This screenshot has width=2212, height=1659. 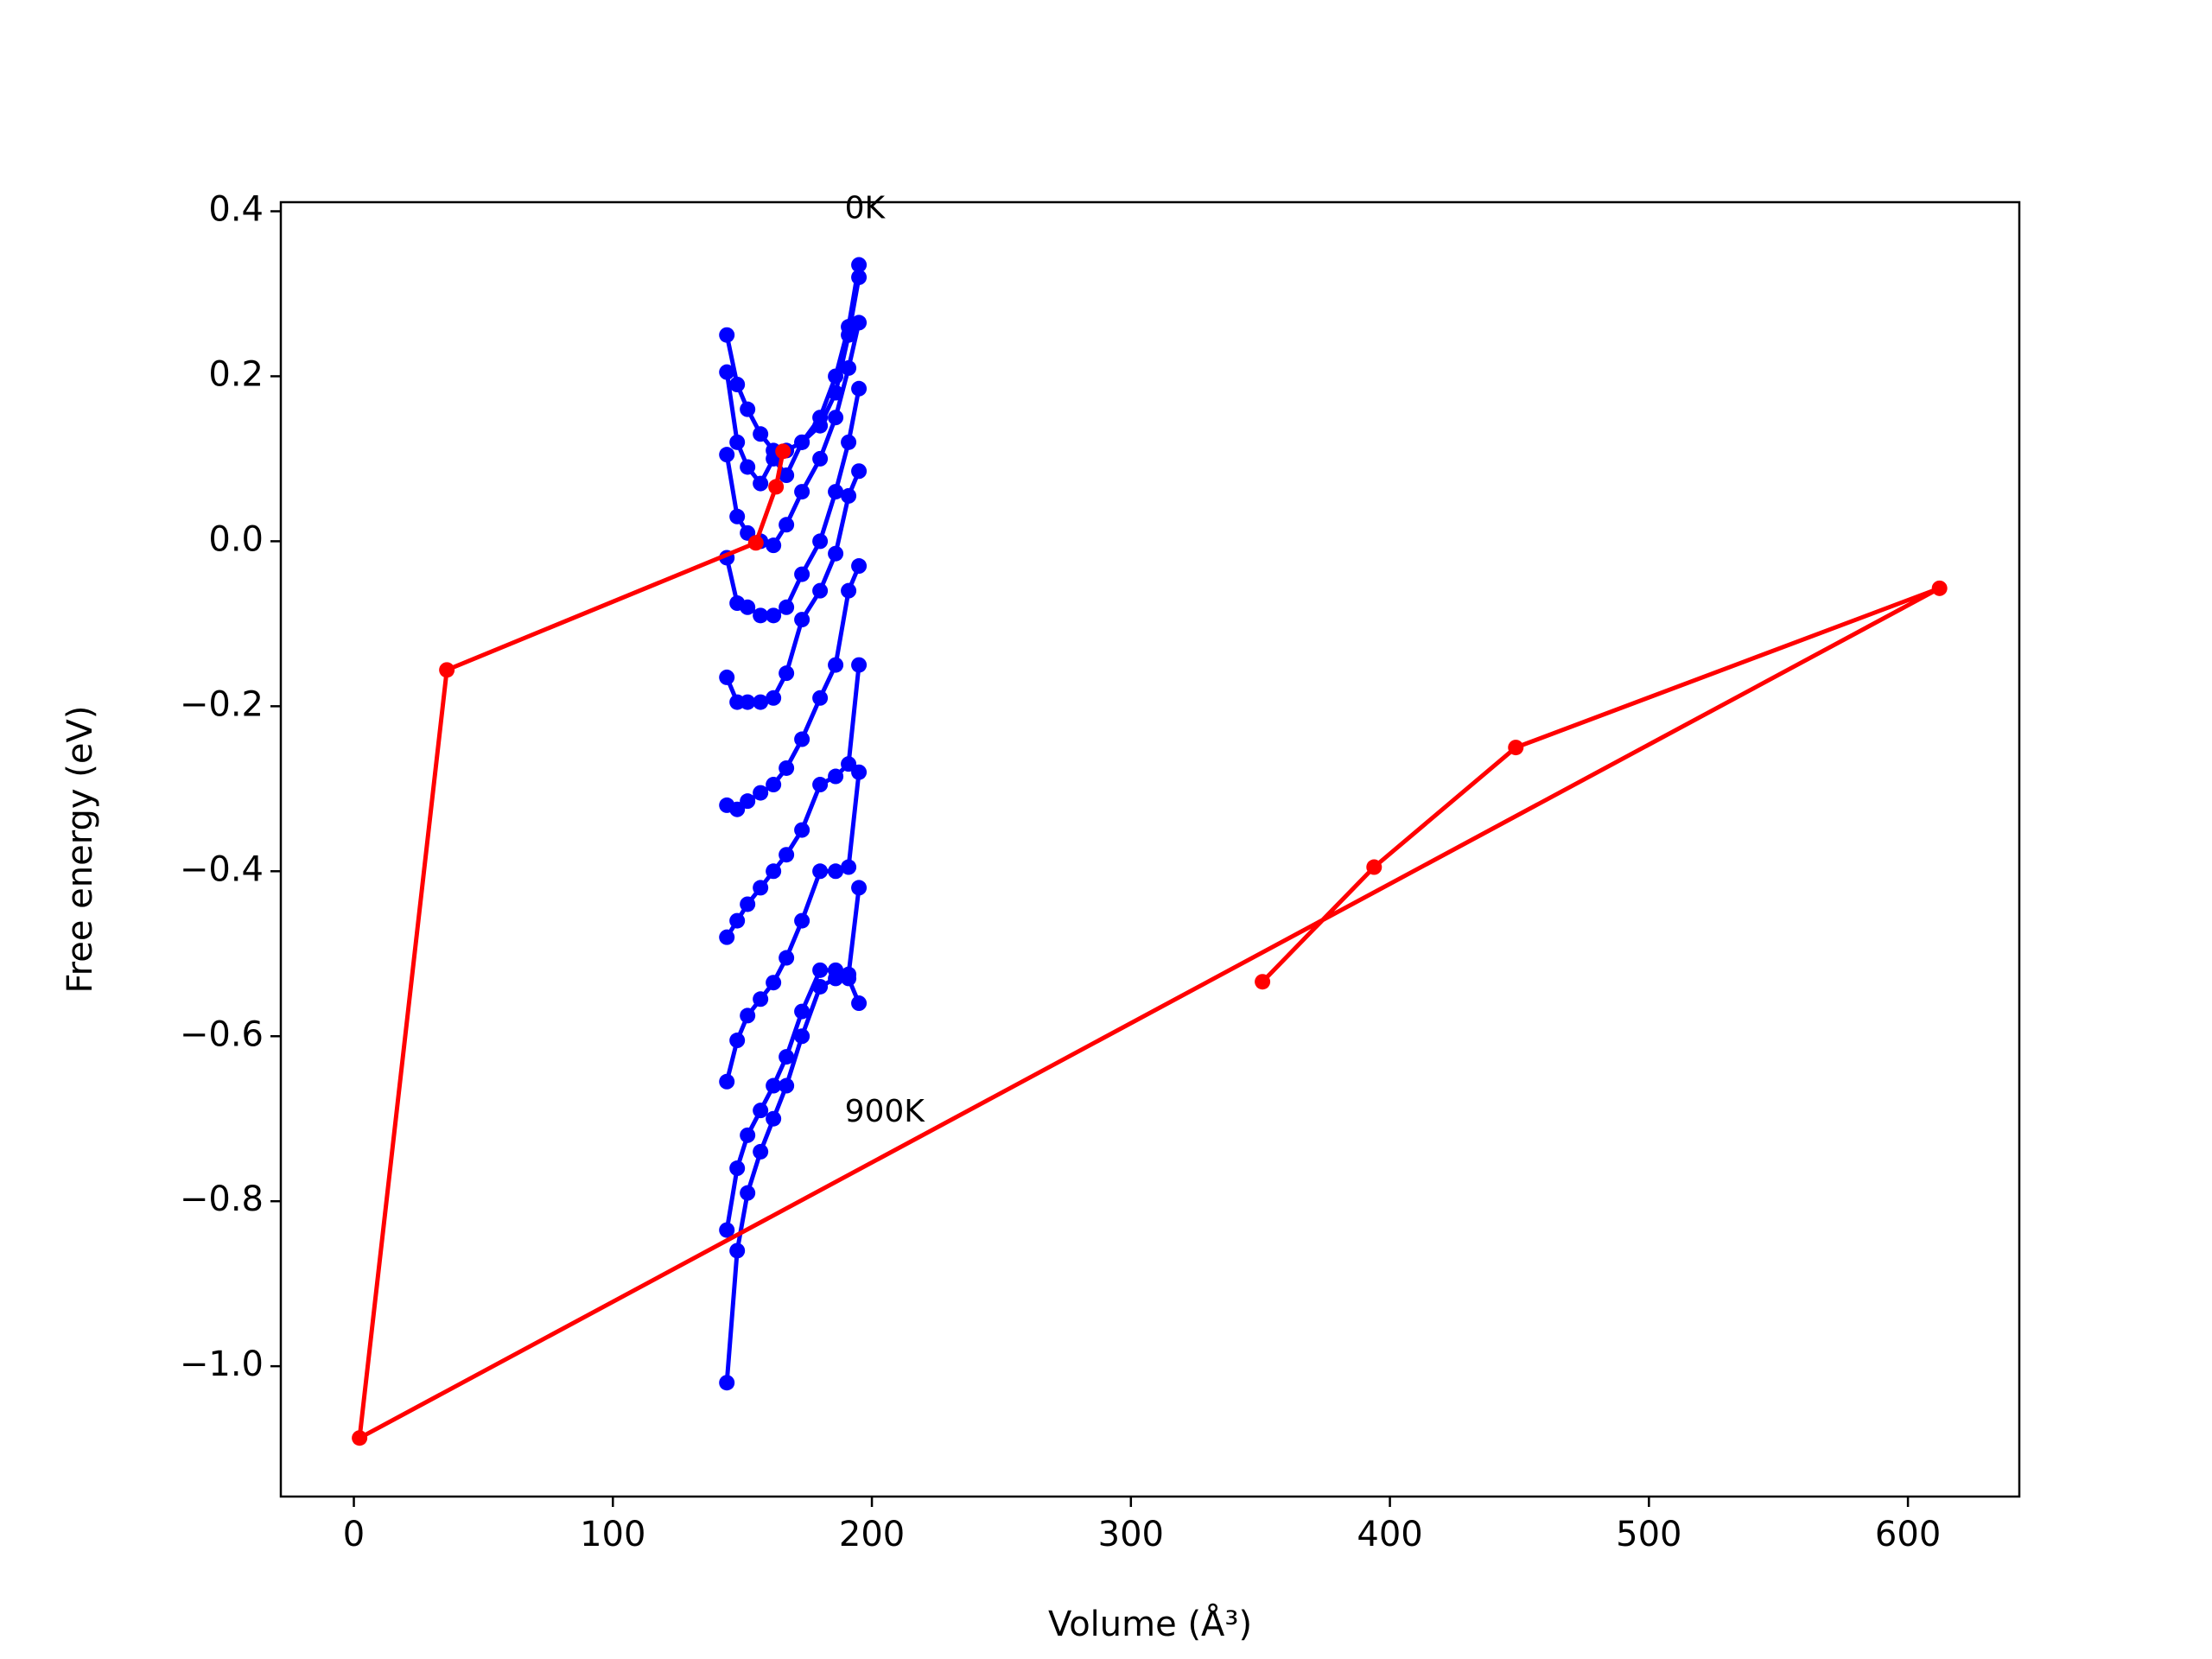 I want to click on annotation: 0K, so click(x=866, y=208).